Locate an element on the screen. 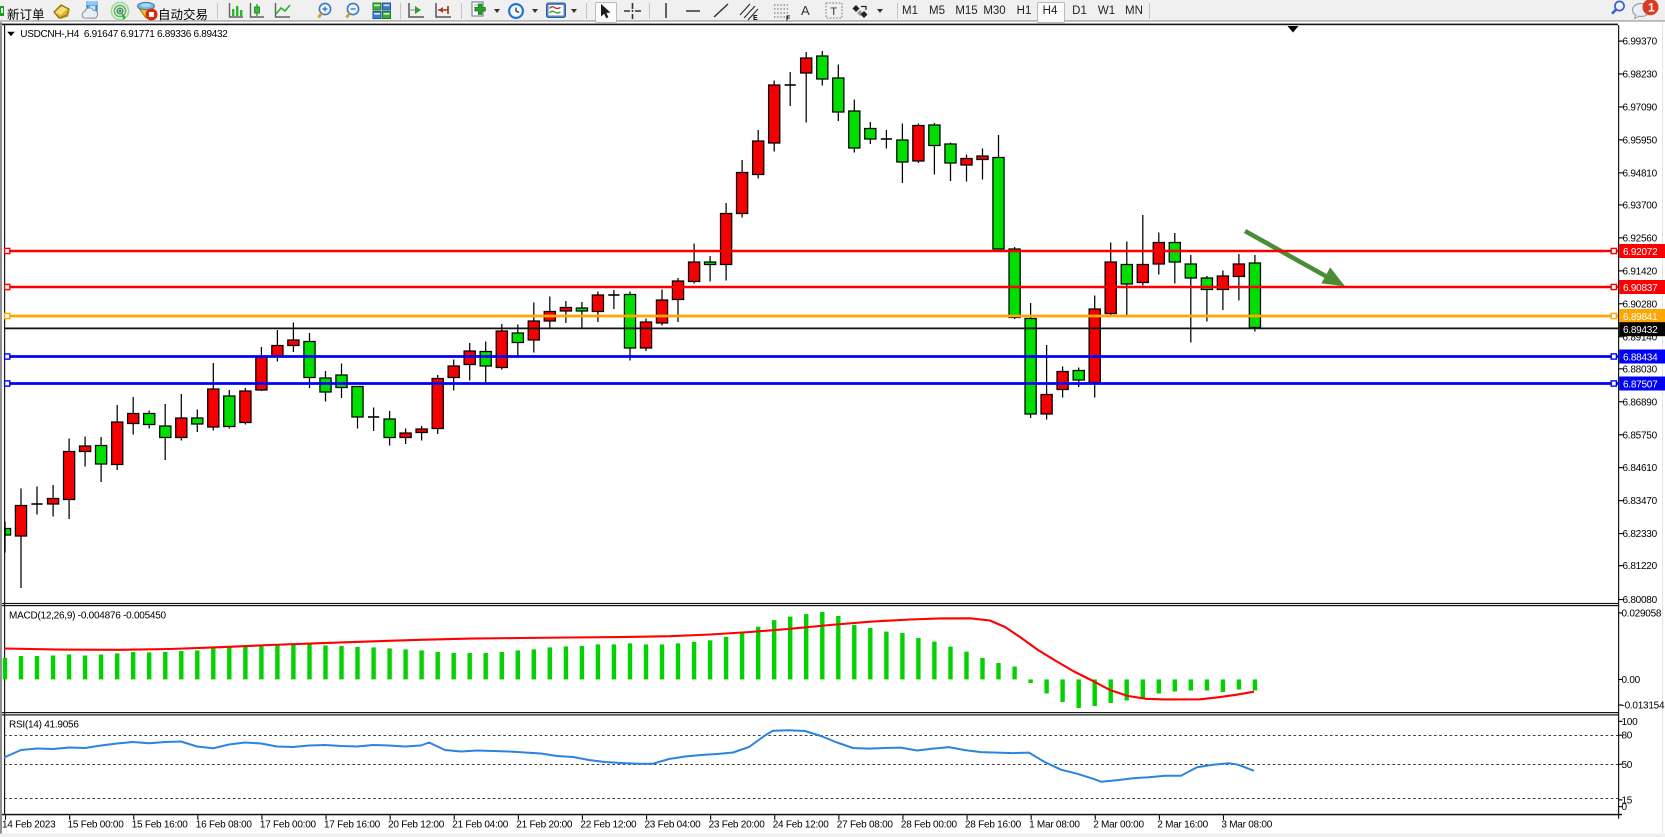  svg-text: 16 Feb 08:00 is located at coordinates (224, 825).